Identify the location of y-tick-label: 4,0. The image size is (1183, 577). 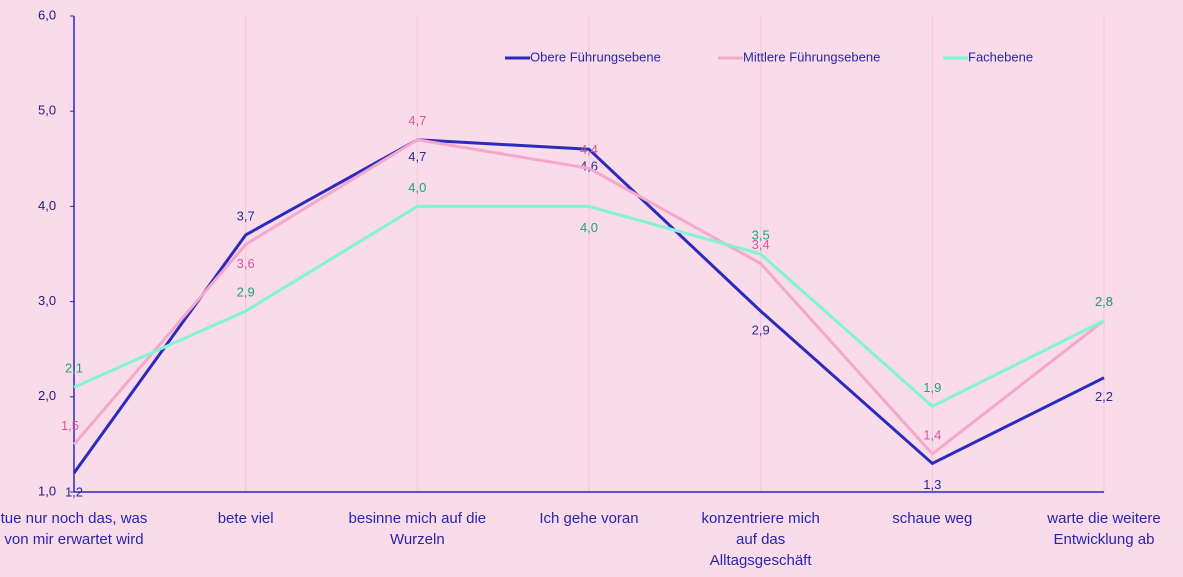
(47, 205).